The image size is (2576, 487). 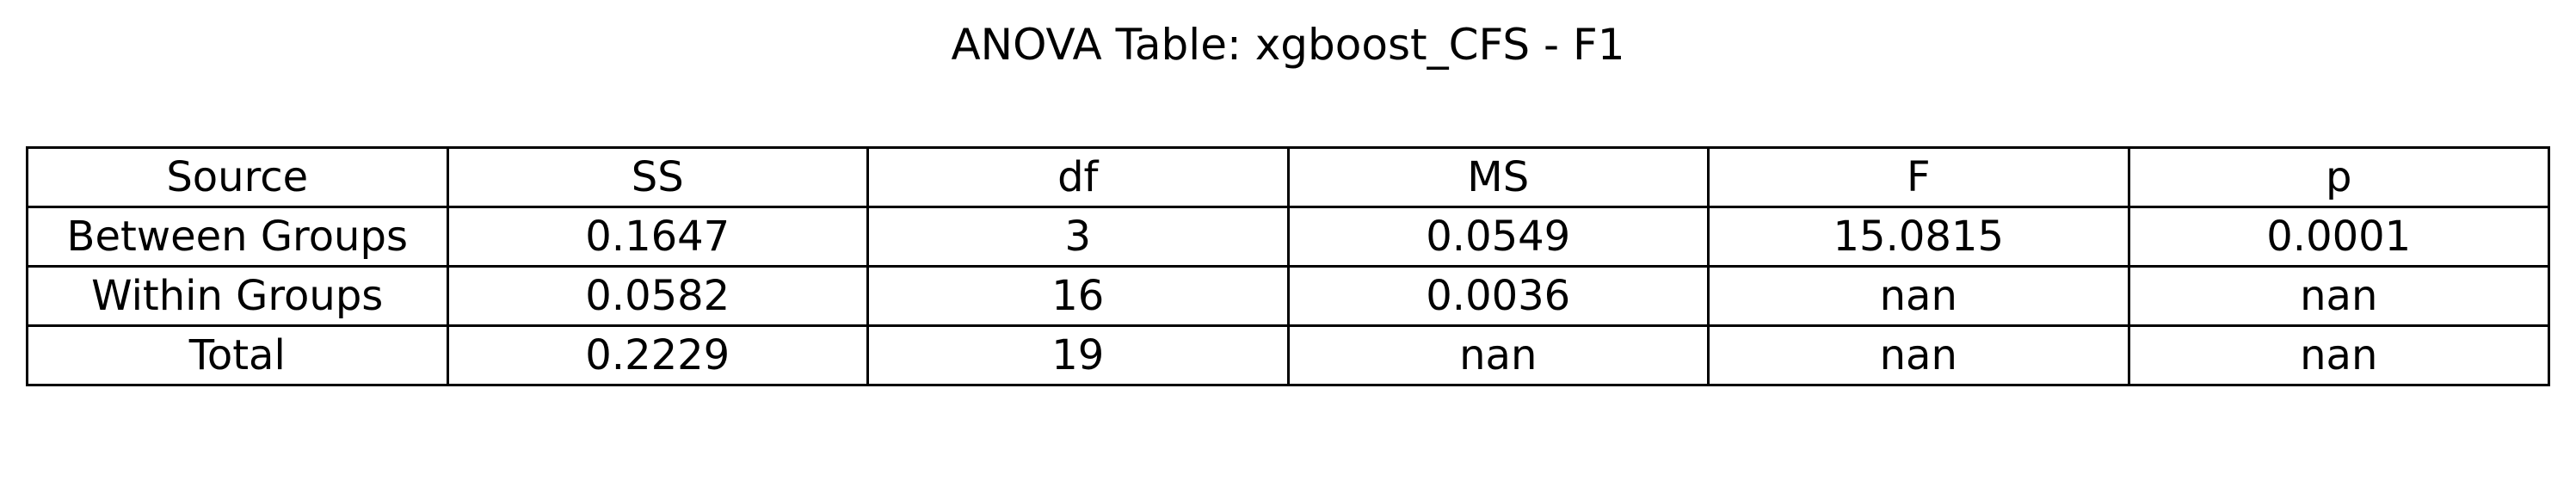 I want to click on header-cell-ss: SS, so click(x=658, y=177).